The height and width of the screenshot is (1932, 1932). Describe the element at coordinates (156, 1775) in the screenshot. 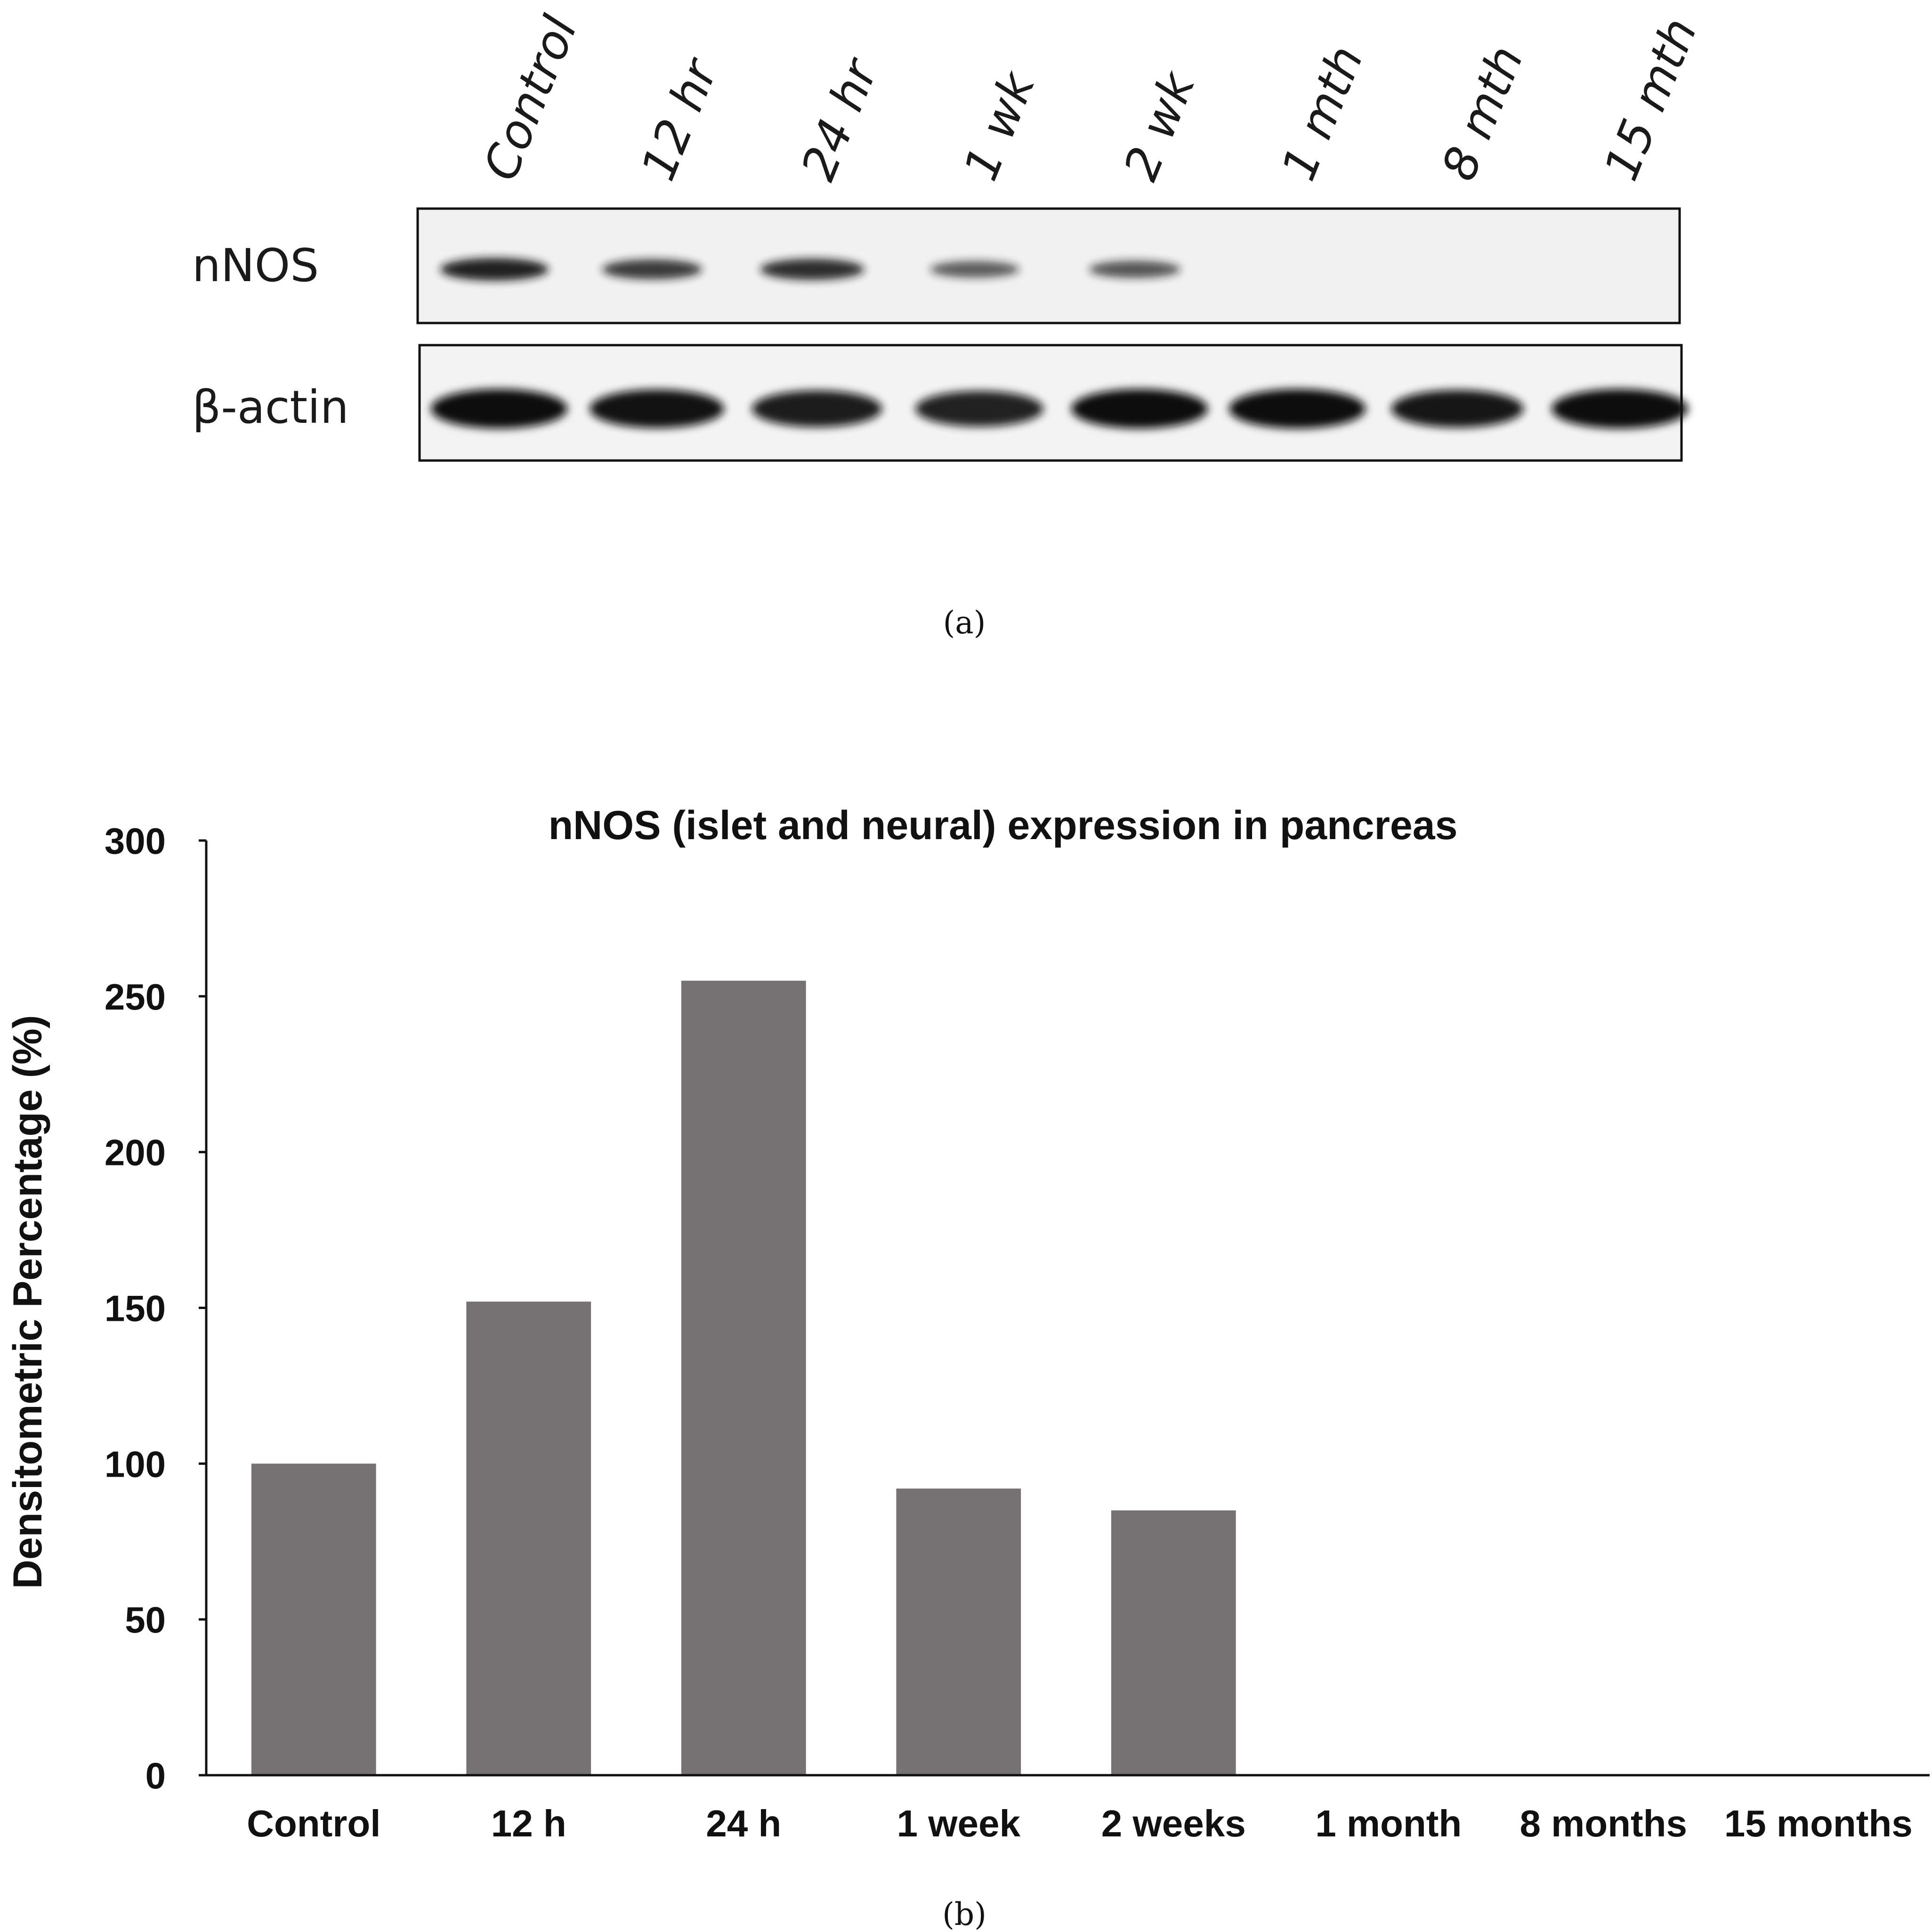

I see `y-tick-label: 0` at that location.